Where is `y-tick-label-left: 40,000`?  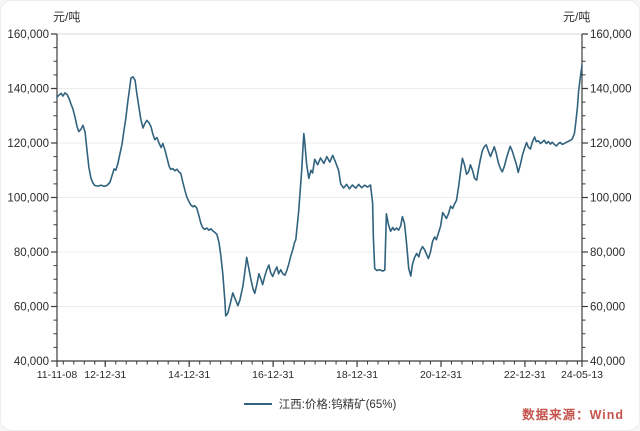 y-tick-label-left: 40,000 is located at coordinates (31, 362).